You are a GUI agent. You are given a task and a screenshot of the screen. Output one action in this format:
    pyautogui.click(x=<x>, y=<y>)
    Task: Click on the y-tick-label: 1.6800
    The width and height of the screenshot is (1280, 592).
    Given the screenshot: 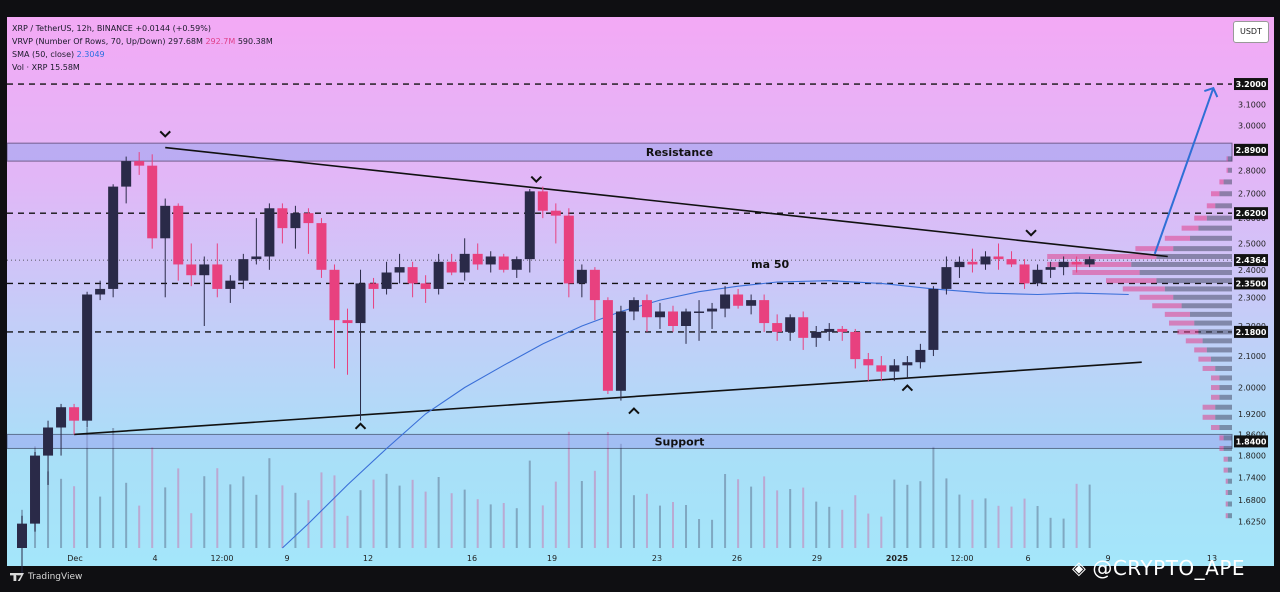 What is the action you would take?
    pyautogui.click(x=1252, y=500)
    